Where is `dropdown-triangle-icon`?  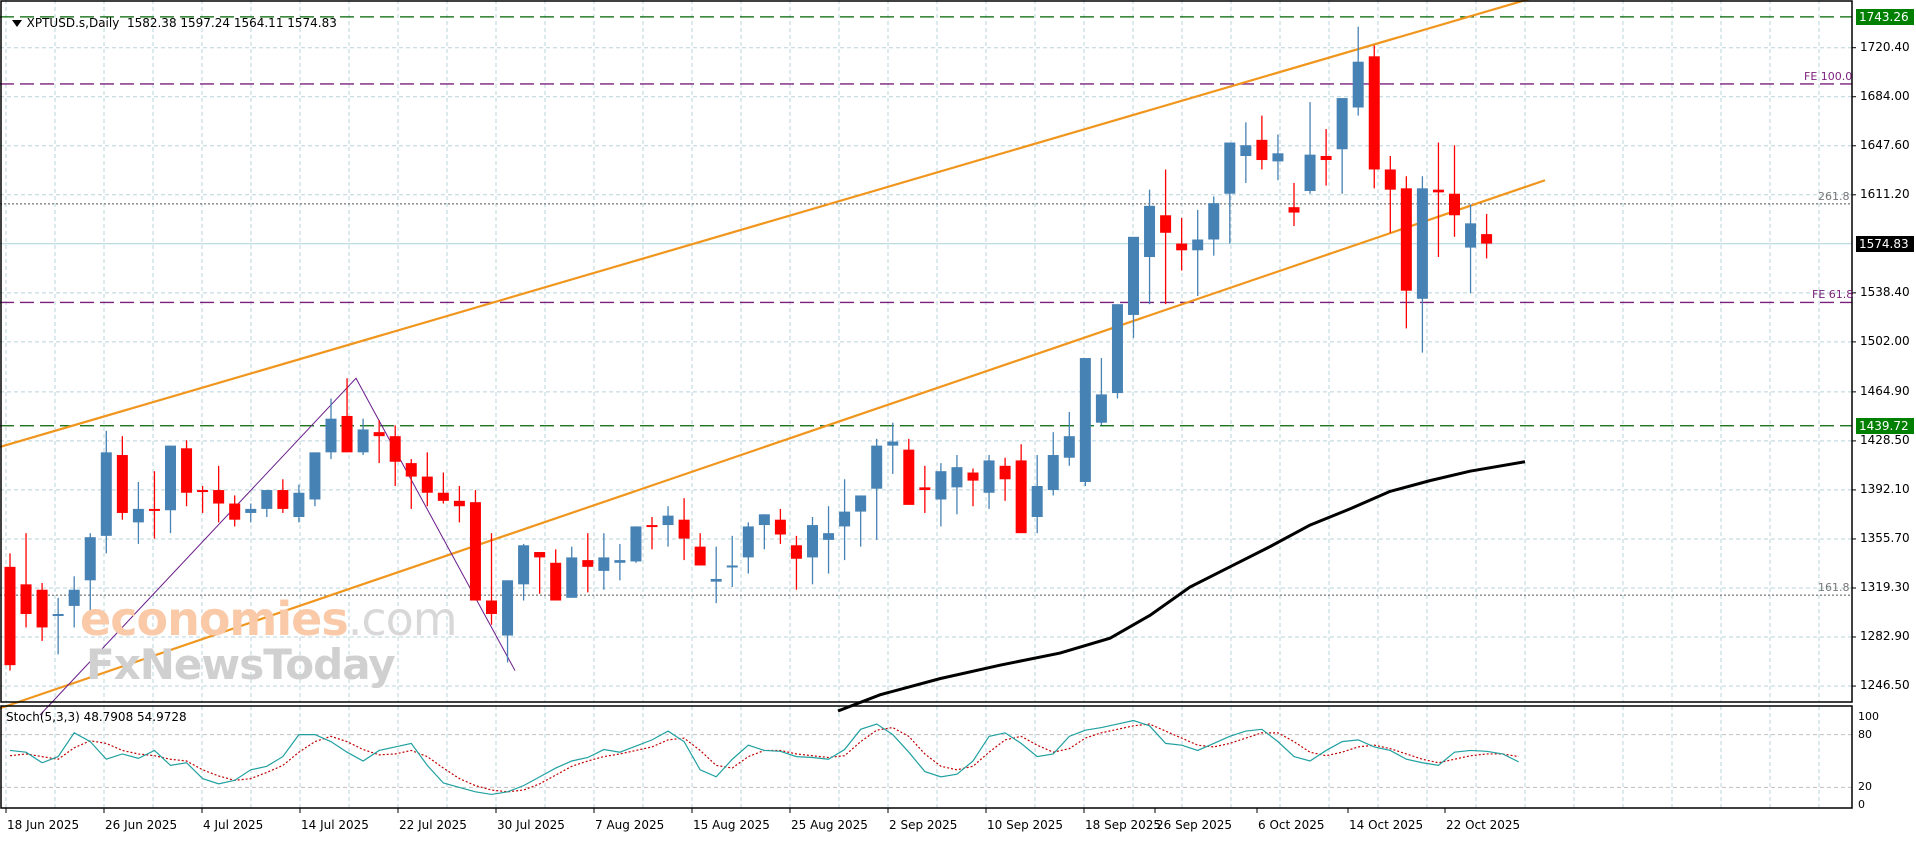 dropdown-triangle-icon is located at coordinates (16, 23).